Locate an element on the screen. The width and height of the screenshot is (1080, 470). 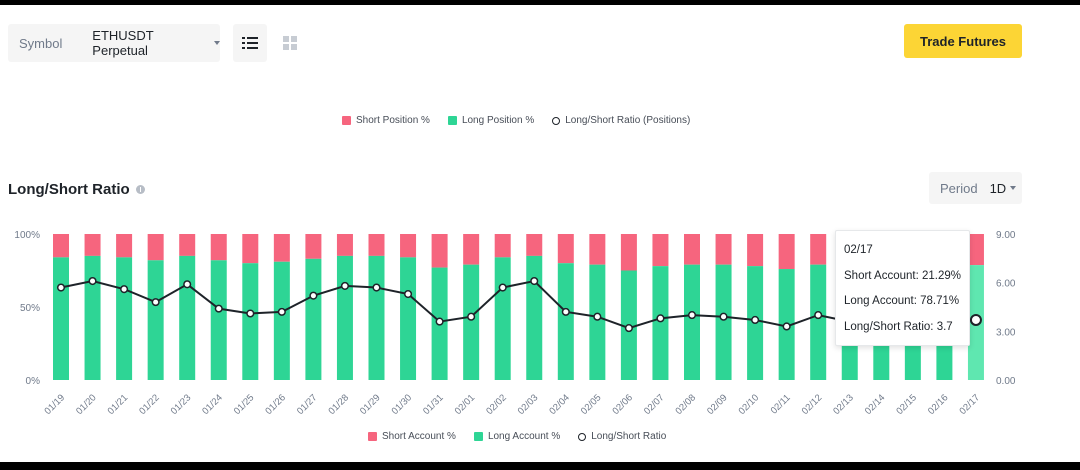
section-title-text: Long/Short Ratio is located at coordinates (69, 189).